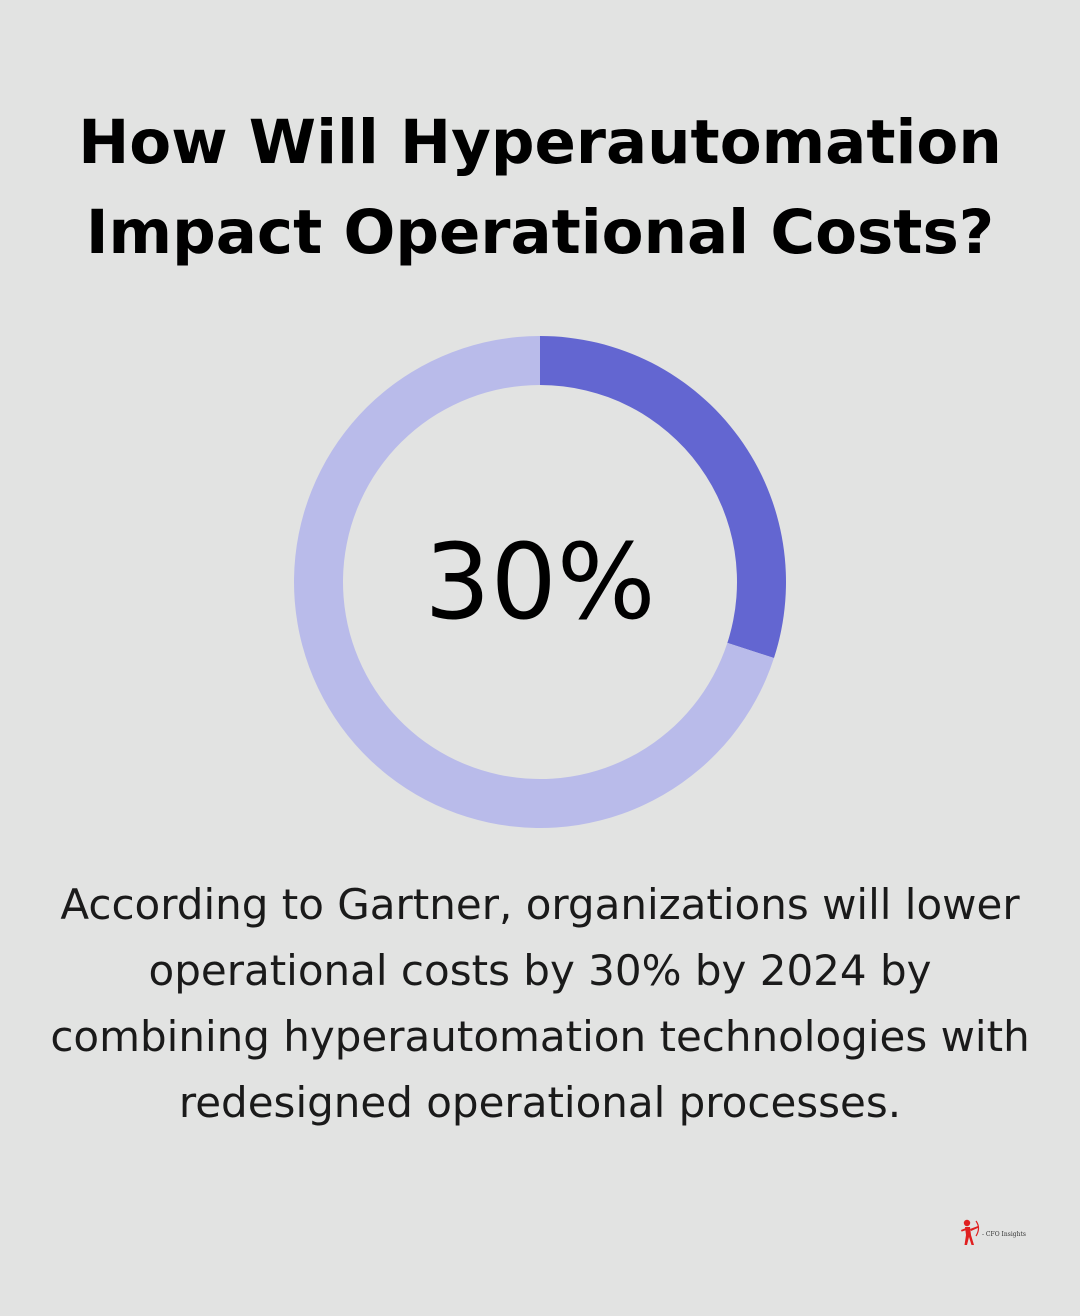 The height and width of the screenshot is (1316, 1080). I want to click on brand-logo: - CFO Insights, so click(992, 1234).